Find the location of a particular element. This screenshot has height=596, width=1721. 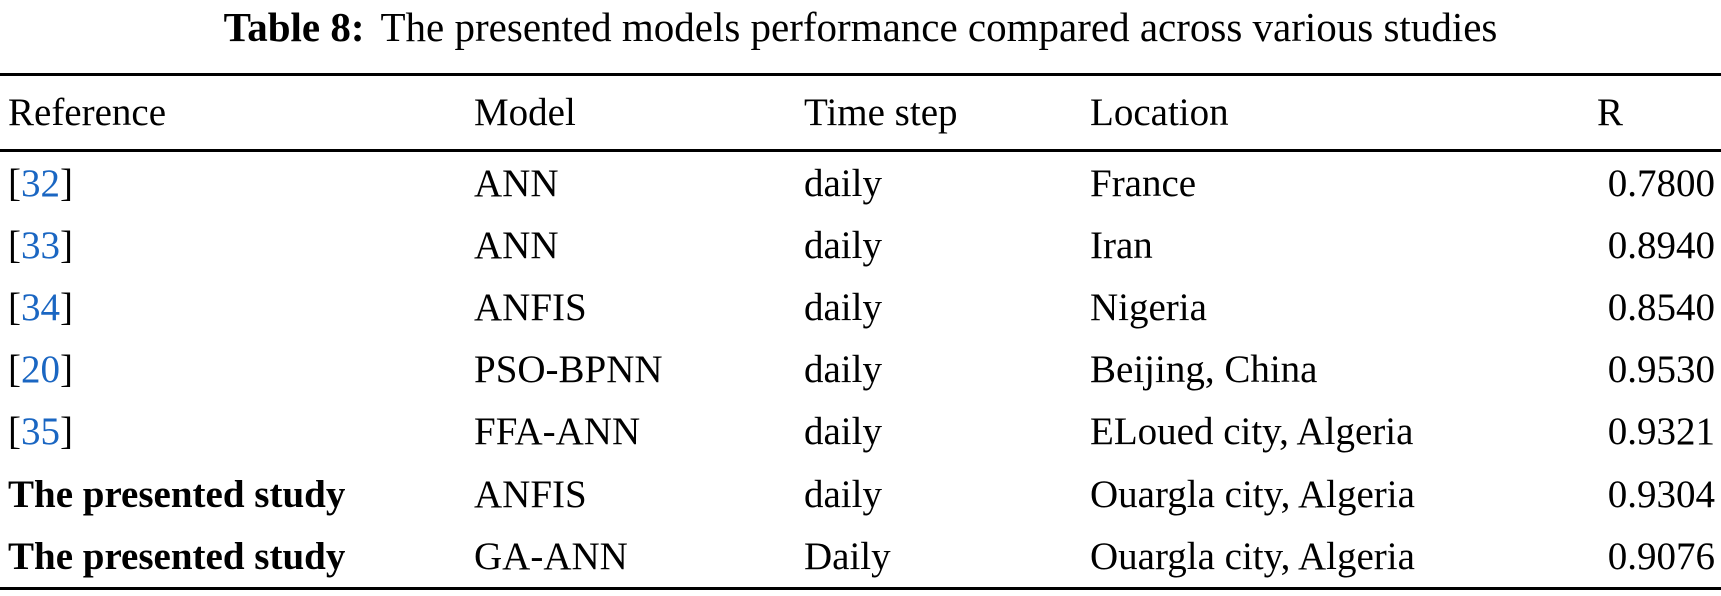

header-location: Location is located at coordinates (1159, 112).